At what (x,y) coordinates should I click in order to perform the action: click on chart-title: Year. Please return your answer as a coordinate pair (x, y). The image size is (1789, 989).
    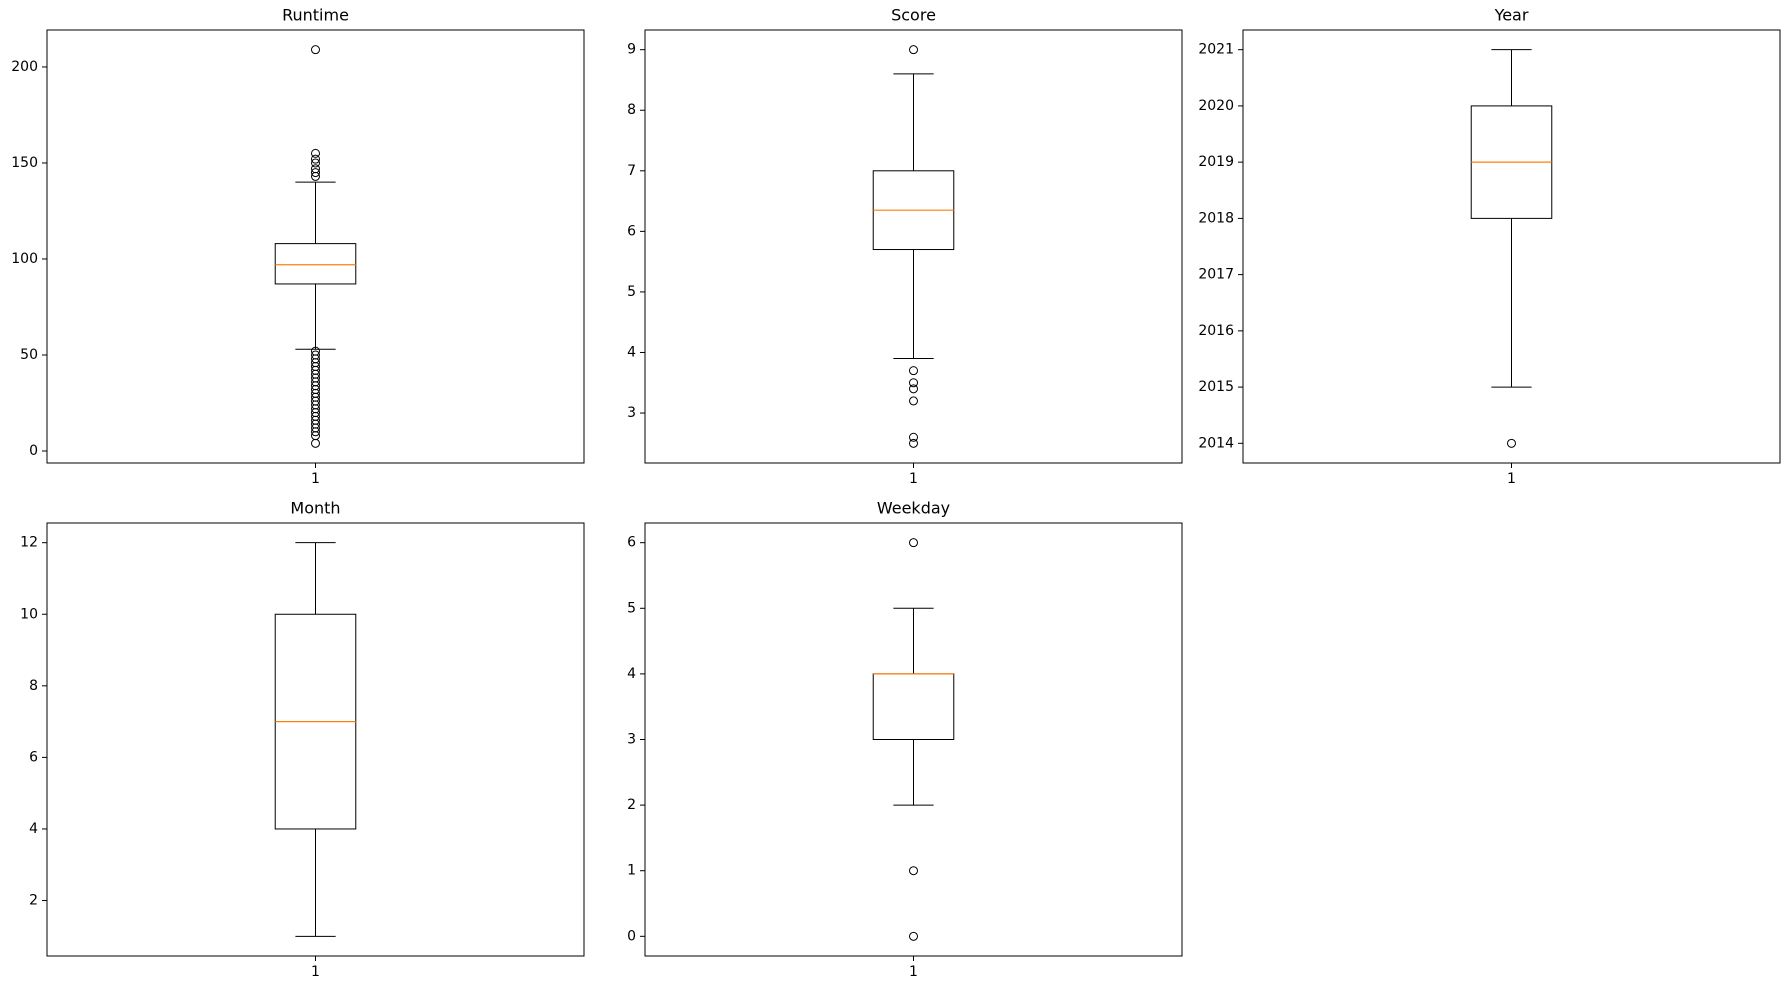
    Looking at the image, I should click on (1511, 15).